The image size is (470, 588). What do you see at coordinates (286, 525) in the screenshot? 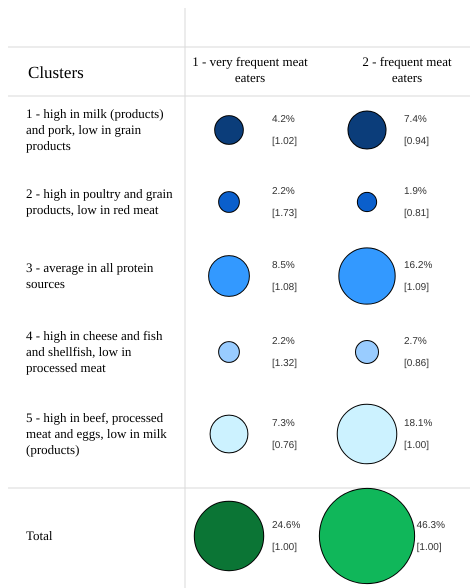
I see `data-label: 24.6%` at bounding box center [286, 525].